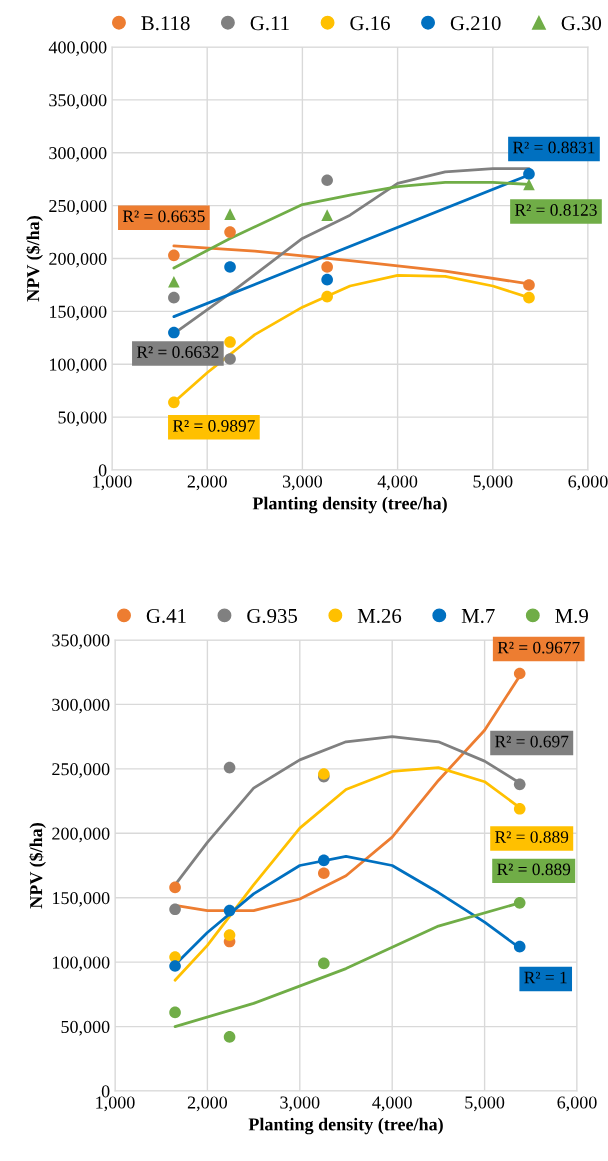 Image resolution: width=608 pixels, height=1161 pixels. Describe the element at coordinates (166, 616) in the screenshot. I see `legend-label: G.41` at that location.